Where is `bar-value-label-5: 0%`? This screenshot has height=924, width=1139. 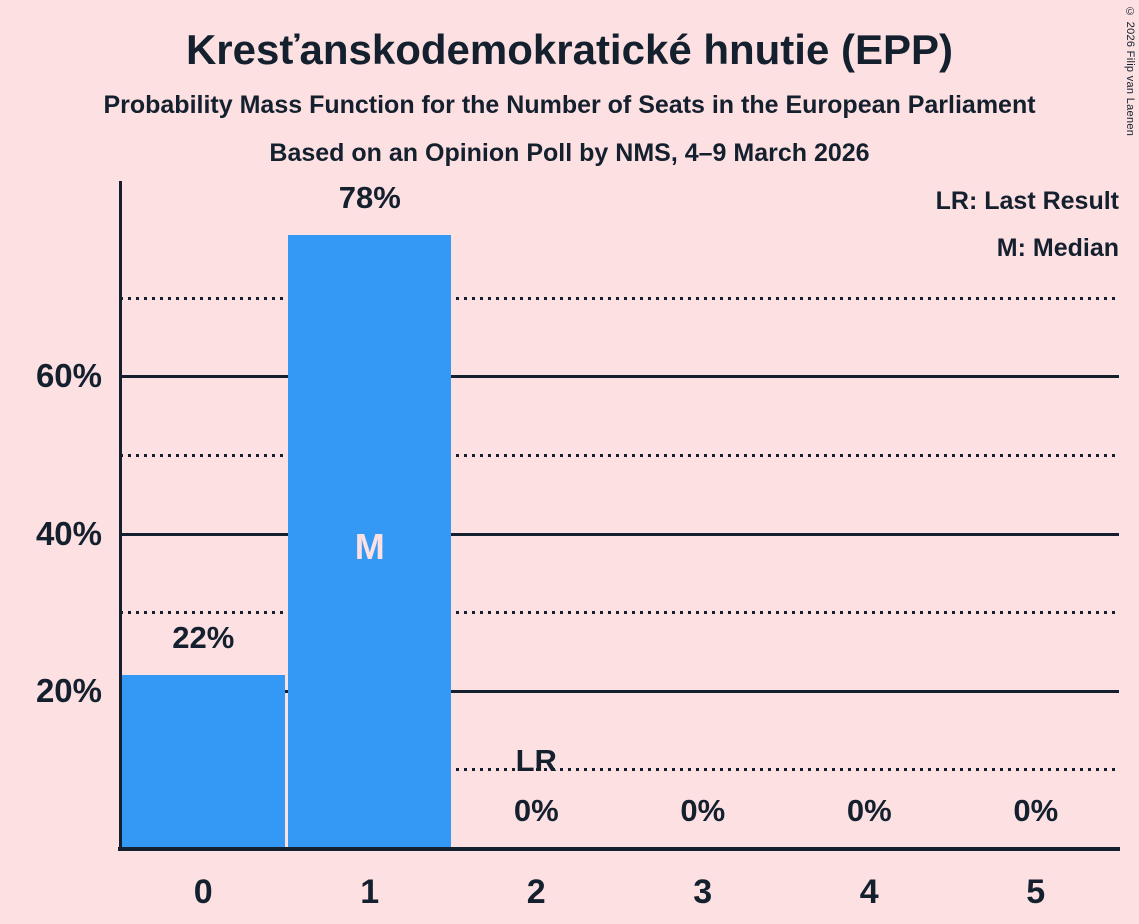
bar-value-label-5: 0% is located at coordinates (1036, 810).